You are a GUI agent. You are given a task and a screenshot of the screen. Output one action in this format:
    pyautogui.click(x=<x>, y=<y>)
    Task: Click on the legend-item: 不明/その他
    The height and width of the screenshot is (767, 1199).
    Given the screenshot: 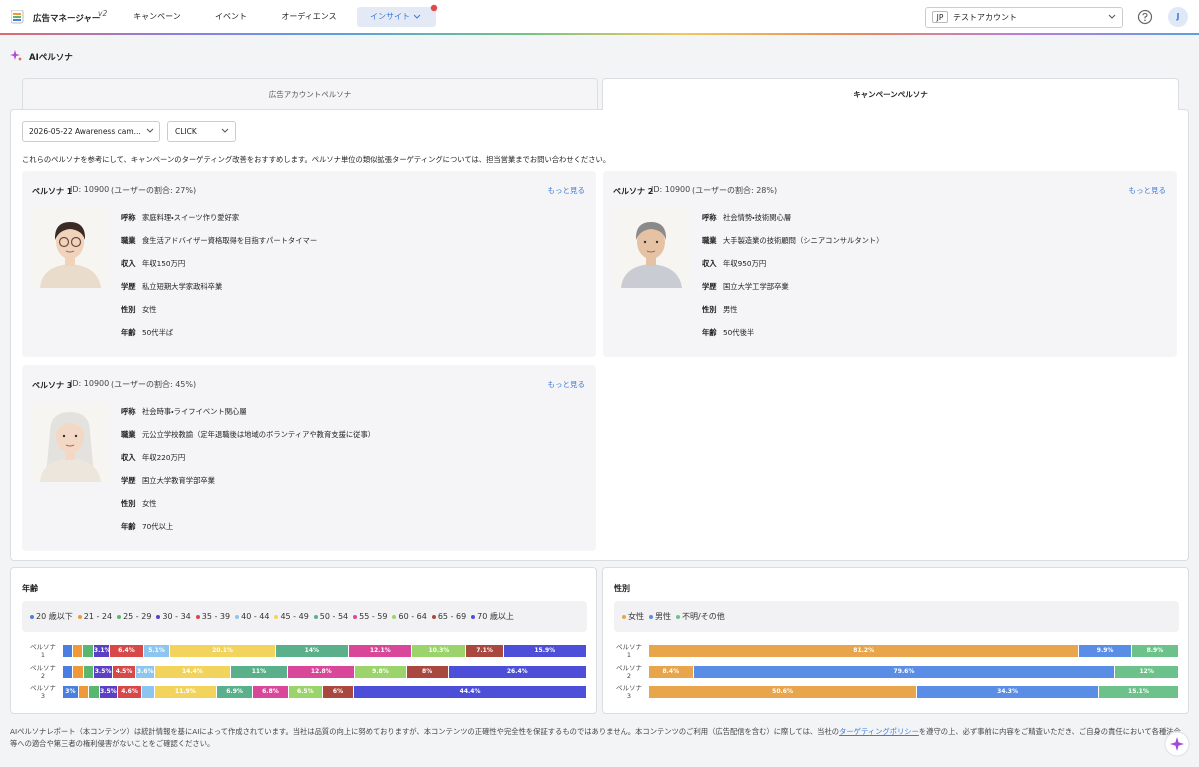 What is the action you would take?
    pyautogui.click(x=700, y=616)
    